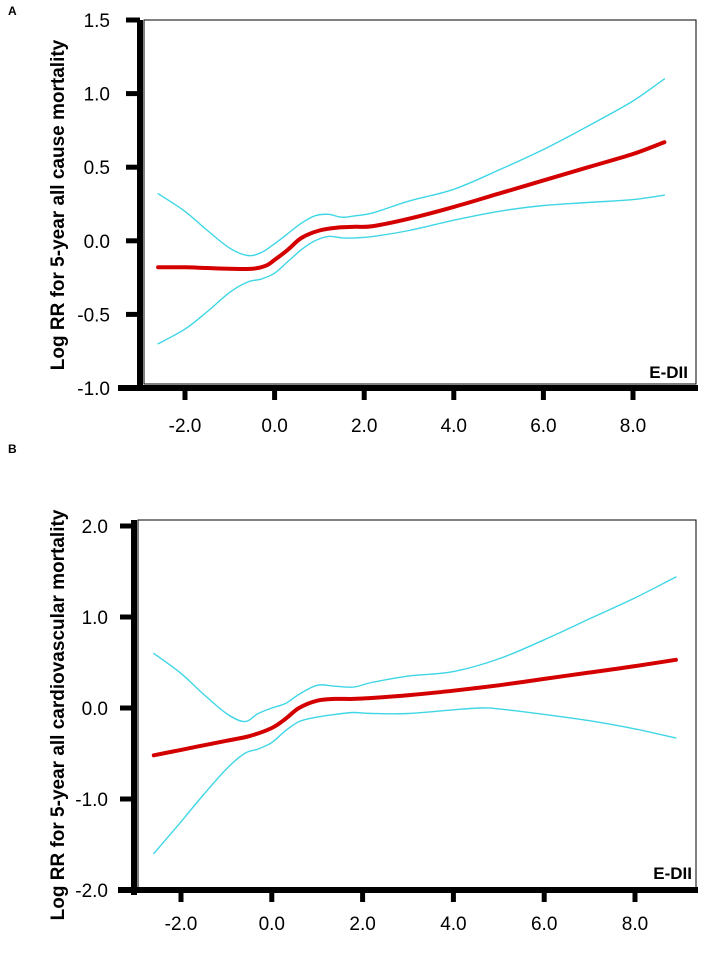  Describe the element at coordinates (58, 204) in the screenshot. I see `panel-a-y-axis-label: Log RR for 5-year all cause mortality` at that location.